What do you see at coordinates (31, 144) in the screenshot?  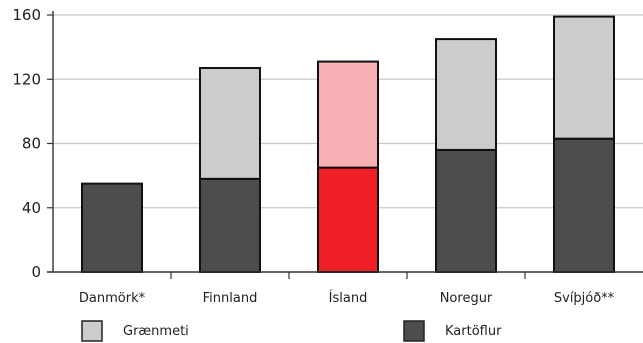 I see `y-tick-label: 80` at bounding box center [31, 144].